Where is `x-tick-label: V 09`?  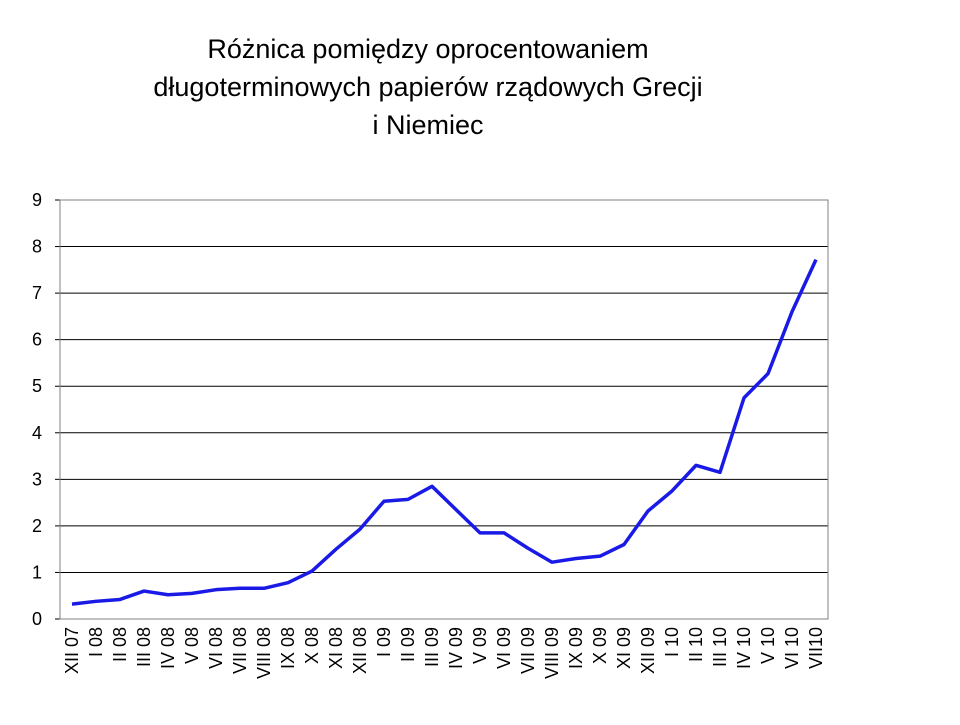
x-tick-label: V 09 is located at coordinates (480, 645).